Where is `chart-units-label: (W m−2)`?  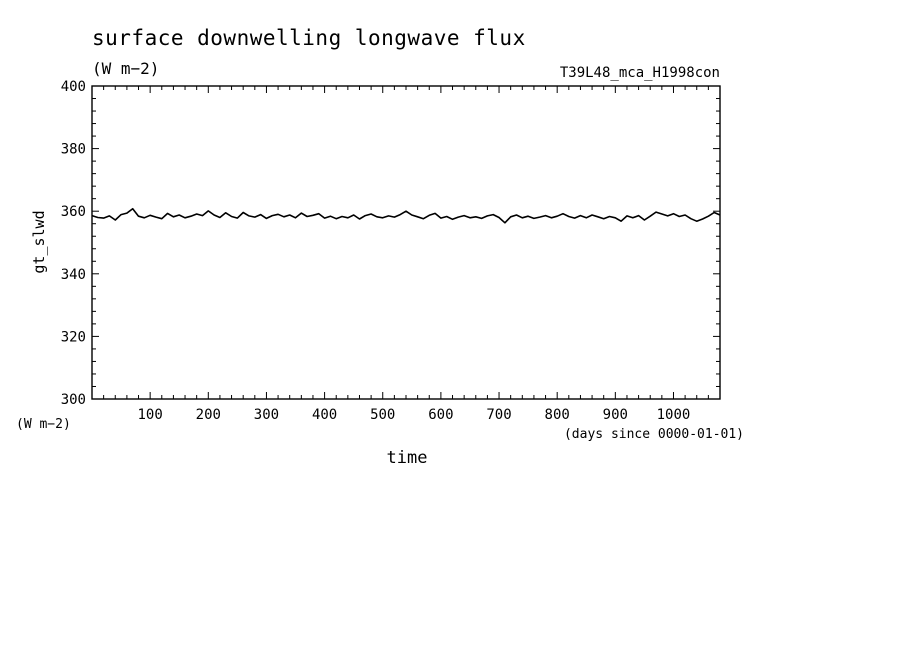 chart-units-label: (W m−2) is located at coordinates (125, 68).